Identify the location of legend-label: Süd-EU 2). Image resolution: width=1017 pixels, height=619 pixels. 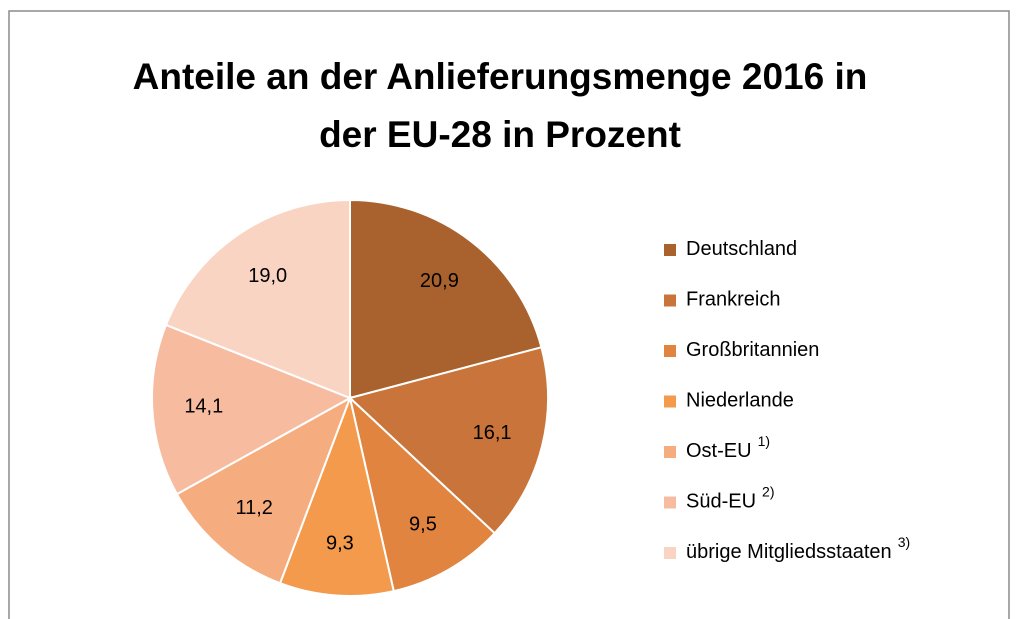
(730, 498).